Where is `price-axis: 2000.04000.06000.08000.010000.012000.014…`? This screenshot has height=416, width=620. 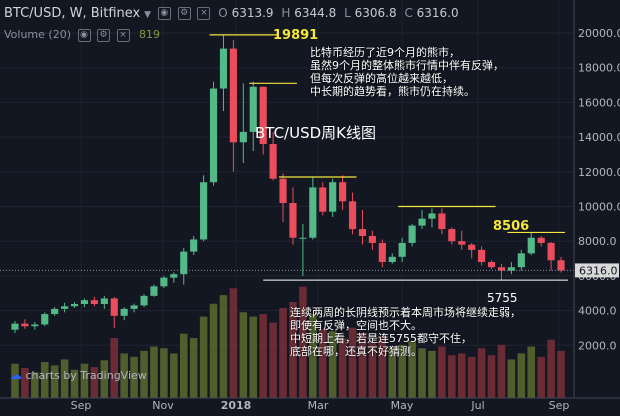
price-axis: 2000.04000.06000.08000.010000.012000.014… is located at coordinates (596, 208).